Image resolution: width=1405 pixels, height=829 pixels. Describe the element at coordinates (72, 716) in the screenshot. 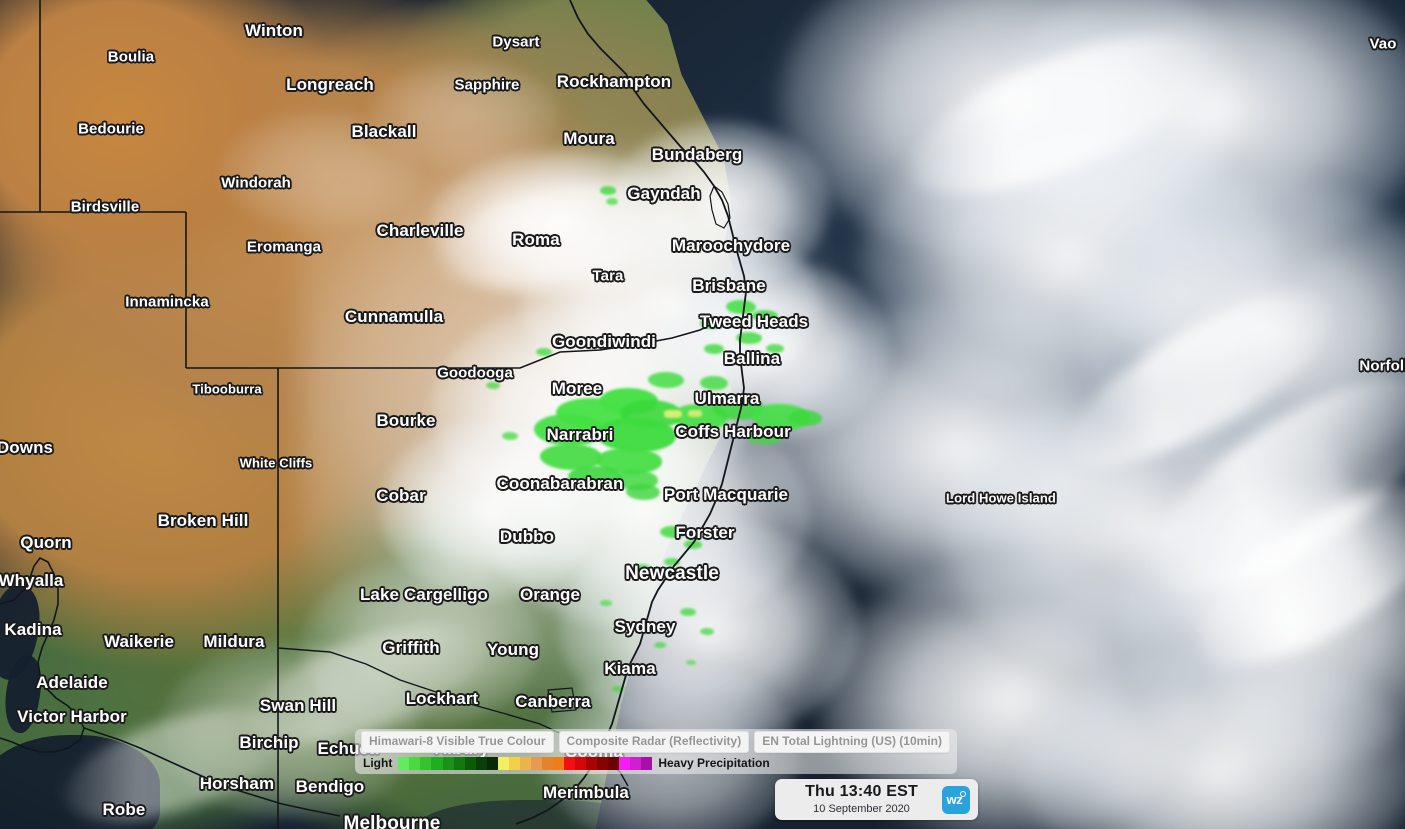

I see `city-label: Victor Harbor` at that location.